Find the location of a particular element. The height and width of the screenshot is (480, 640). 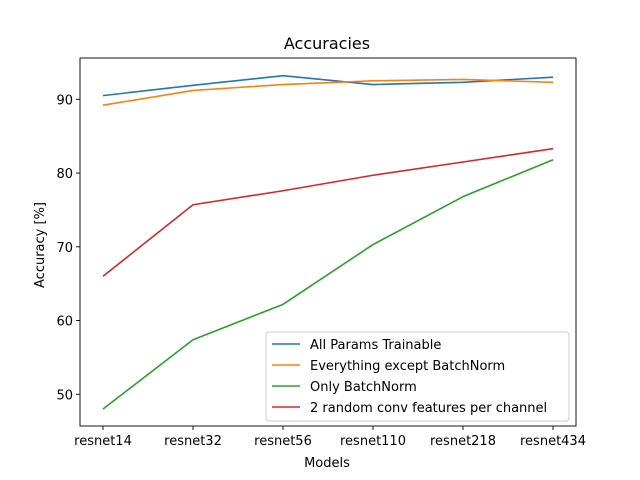

y-tick-label: 70 is located at coordinates (64, 248).